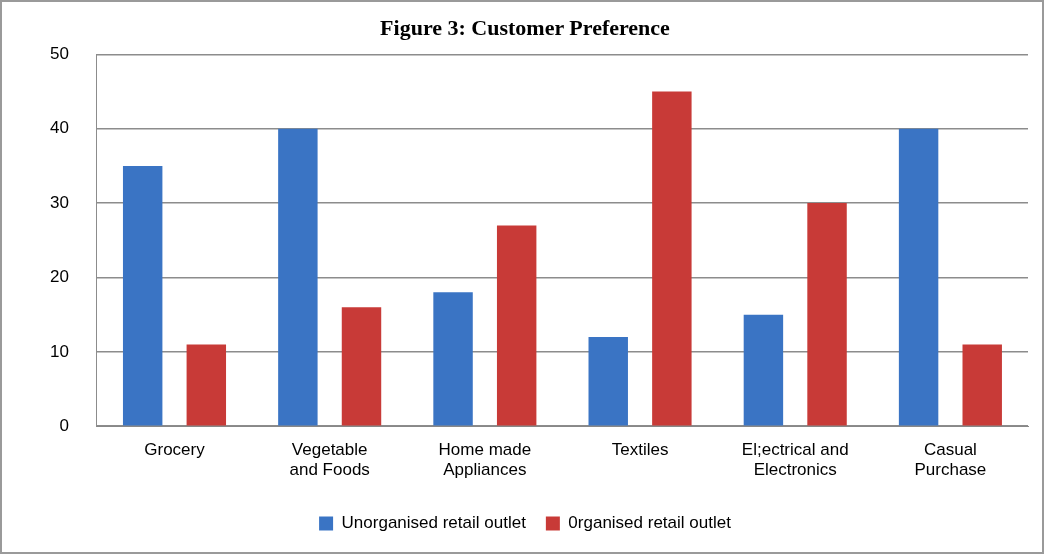 This screenshot has width=1044, height=554. What do you see at coordinates (640, 450) in the screenshot?
I see `x-tick-label: Textiles` at bounding box center [640, 450].